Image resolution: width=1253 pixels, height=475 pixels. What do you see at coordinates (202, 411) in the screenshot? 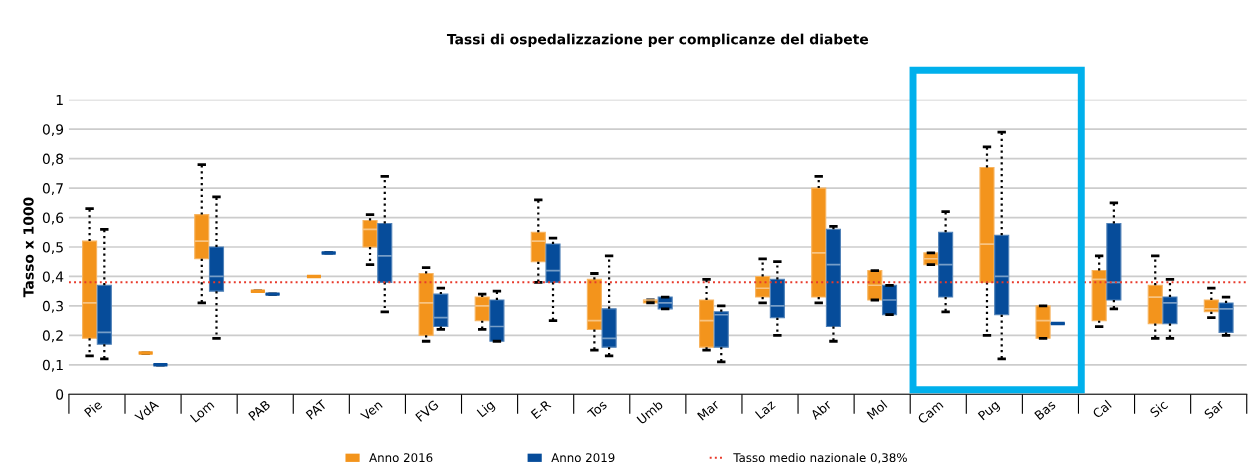
I see `x-tick-label: Lom` at bounding box center [202, 411].